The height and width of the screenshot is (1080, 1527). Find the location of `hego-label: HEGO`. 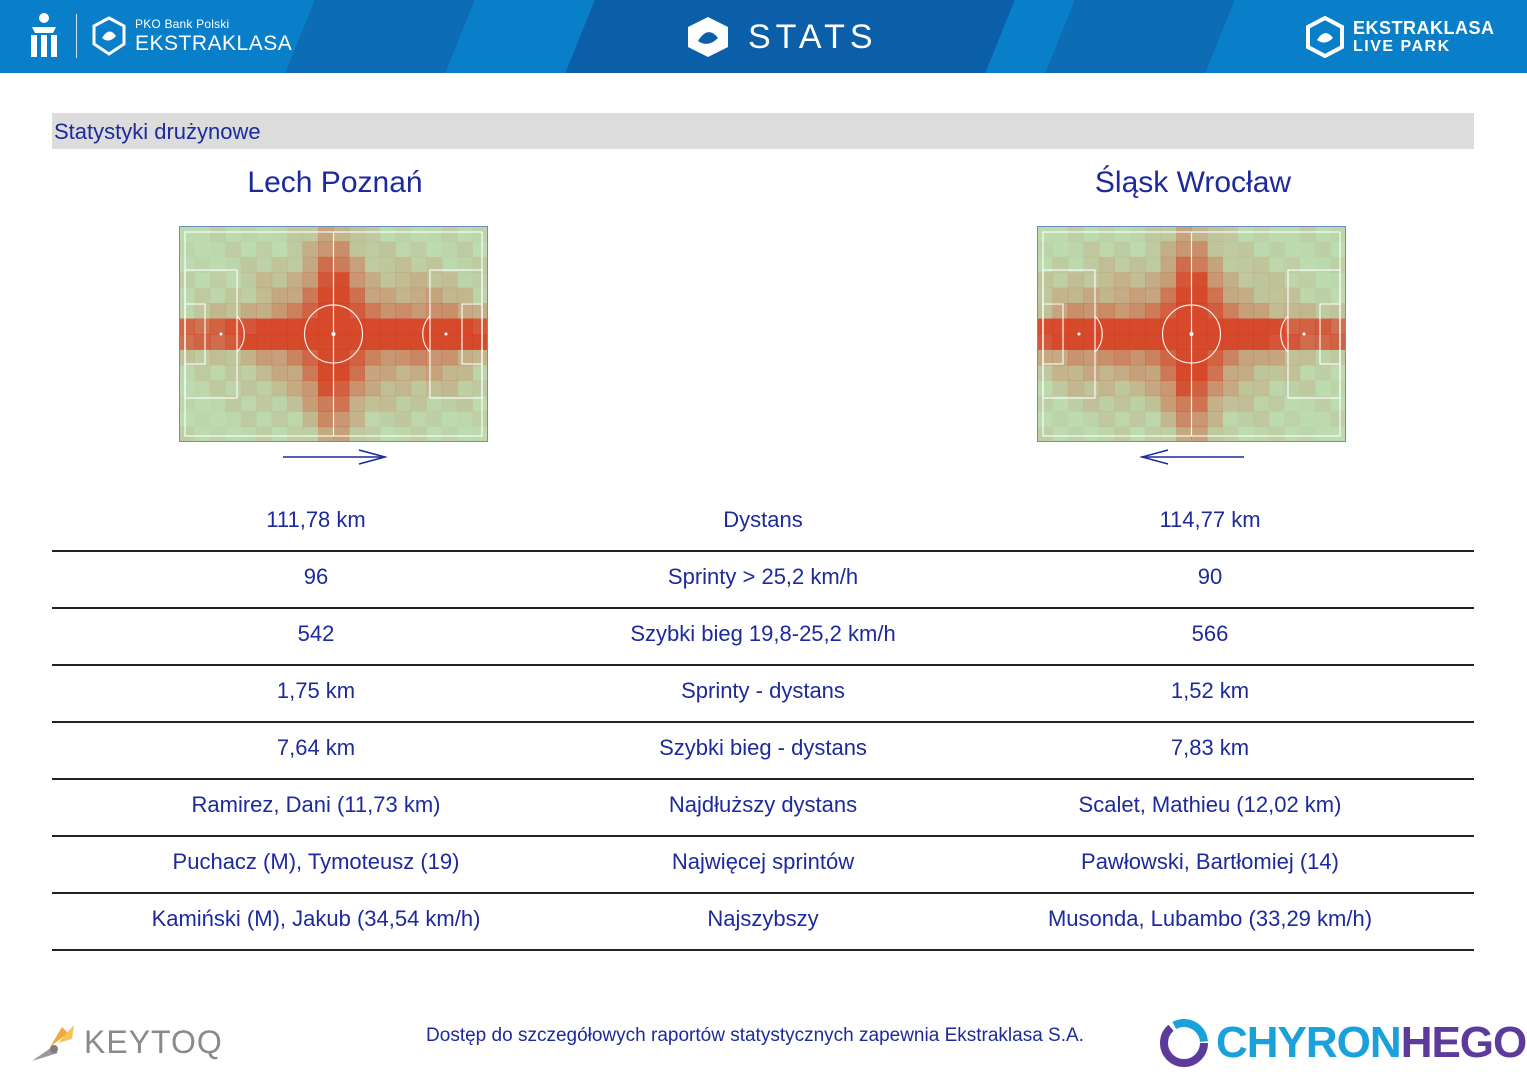

hego-label: HEGO is located at coordinates (1463, 1042).